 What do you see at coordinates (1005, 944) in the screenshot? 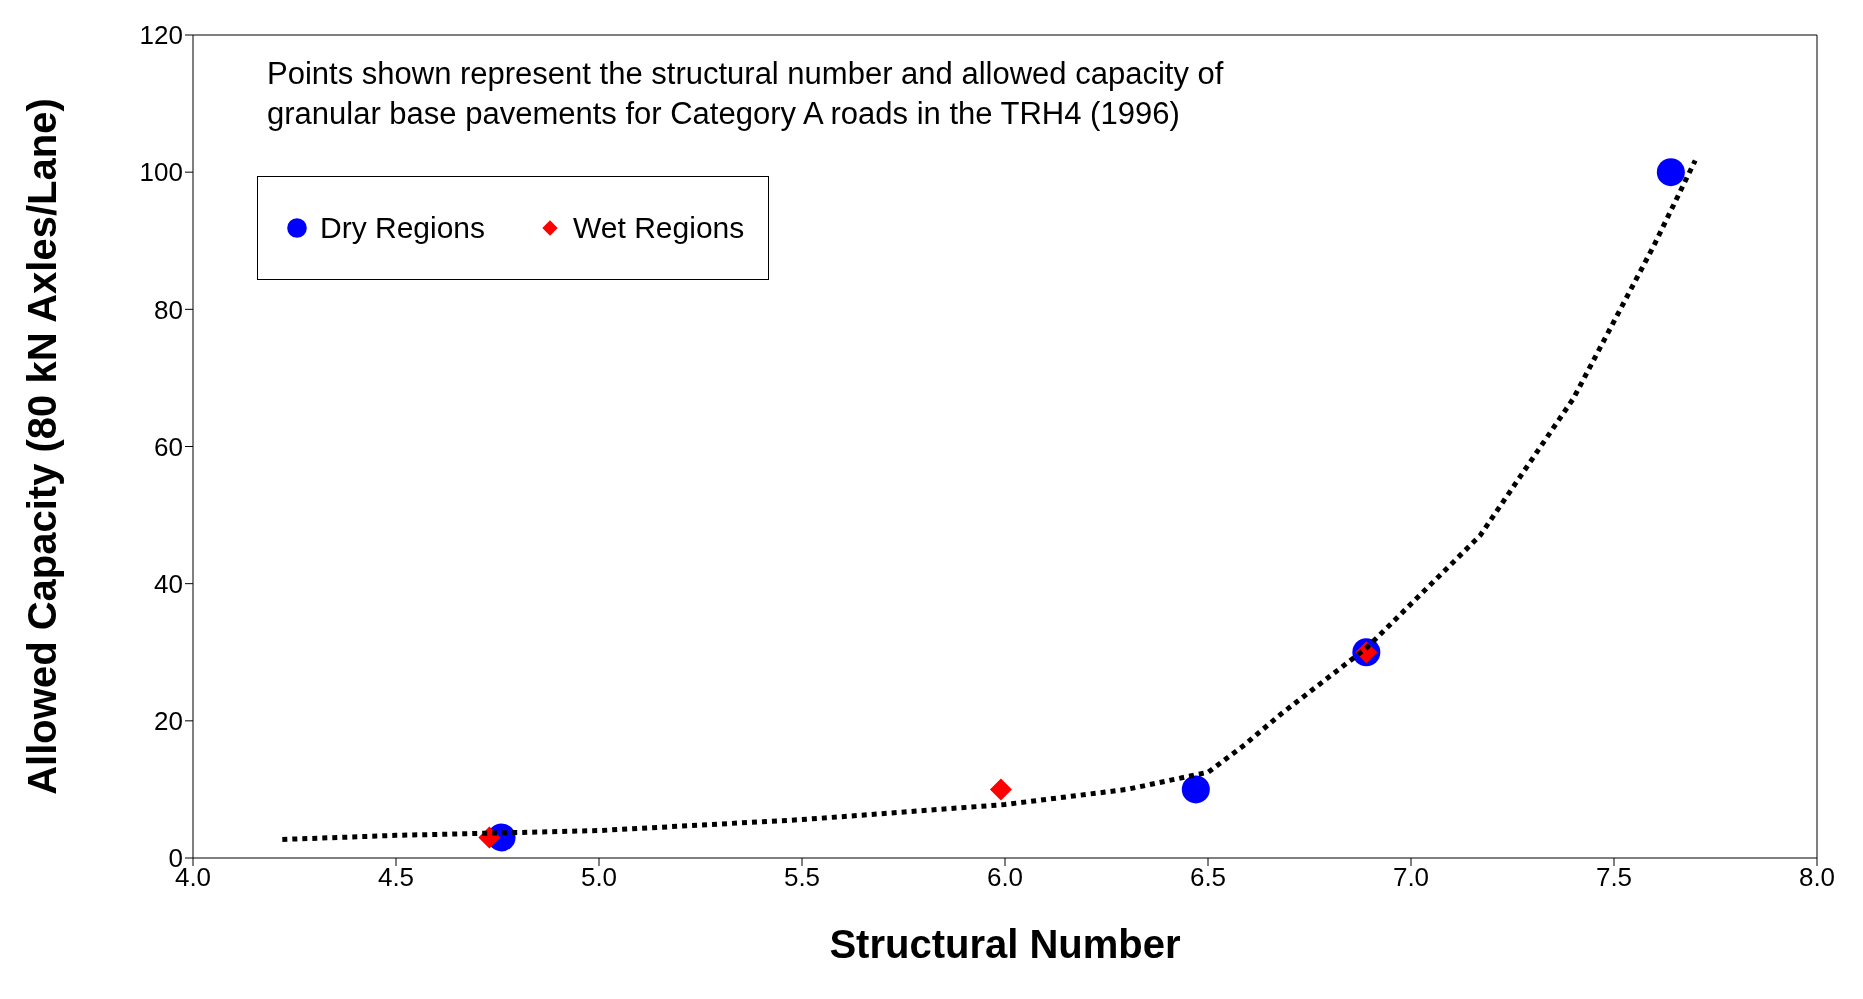
I see `x-axis-title: Structural Number` at bounding box center [1005, 944].